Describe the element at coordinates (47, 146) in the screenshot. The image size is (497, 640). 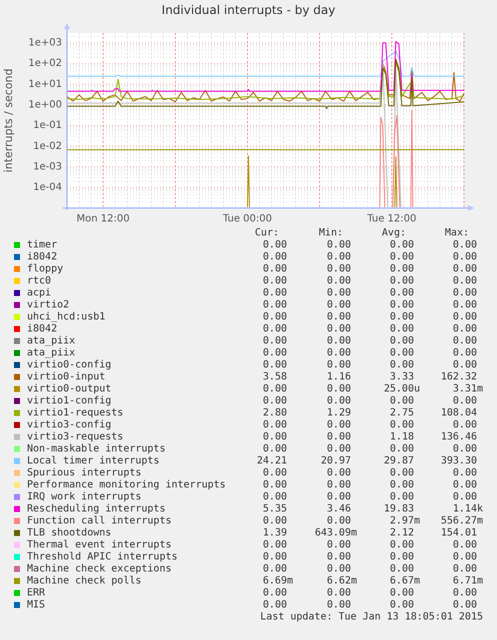
I see `y-tick-label: 1e-02` at that location.